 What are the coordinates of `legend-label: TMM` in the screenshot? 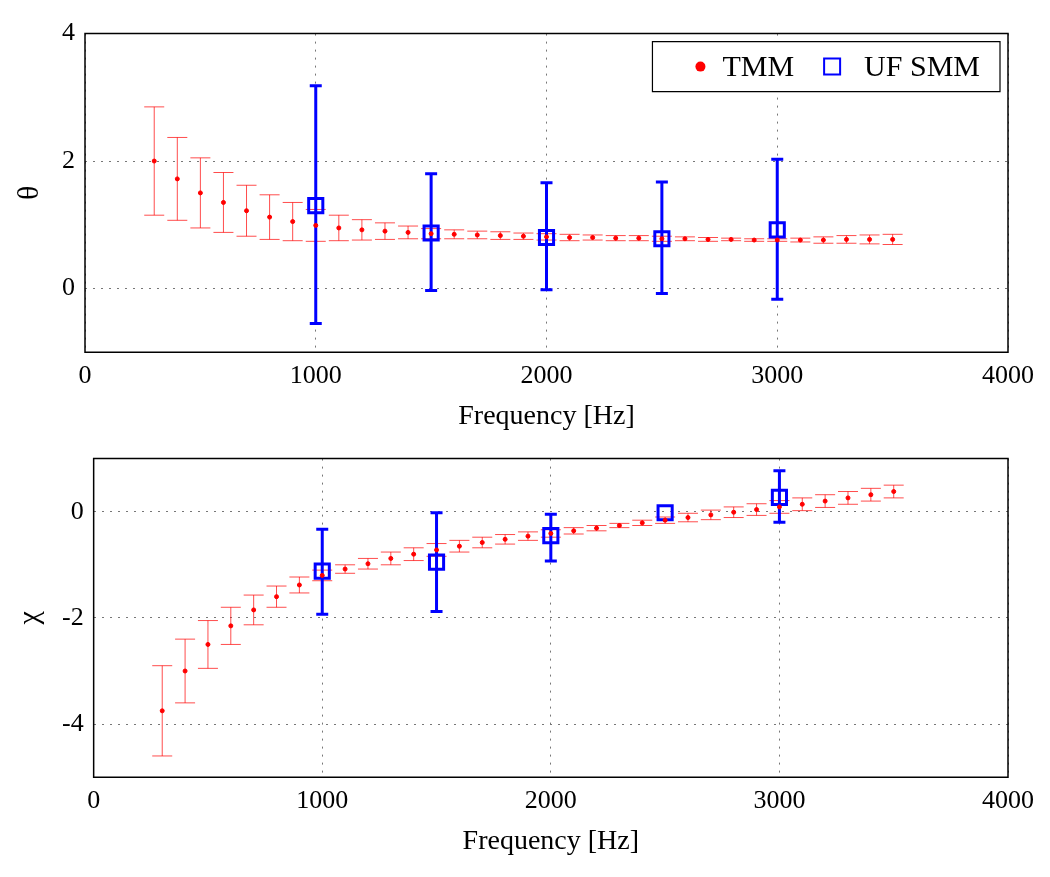 It's located at (758, 66).